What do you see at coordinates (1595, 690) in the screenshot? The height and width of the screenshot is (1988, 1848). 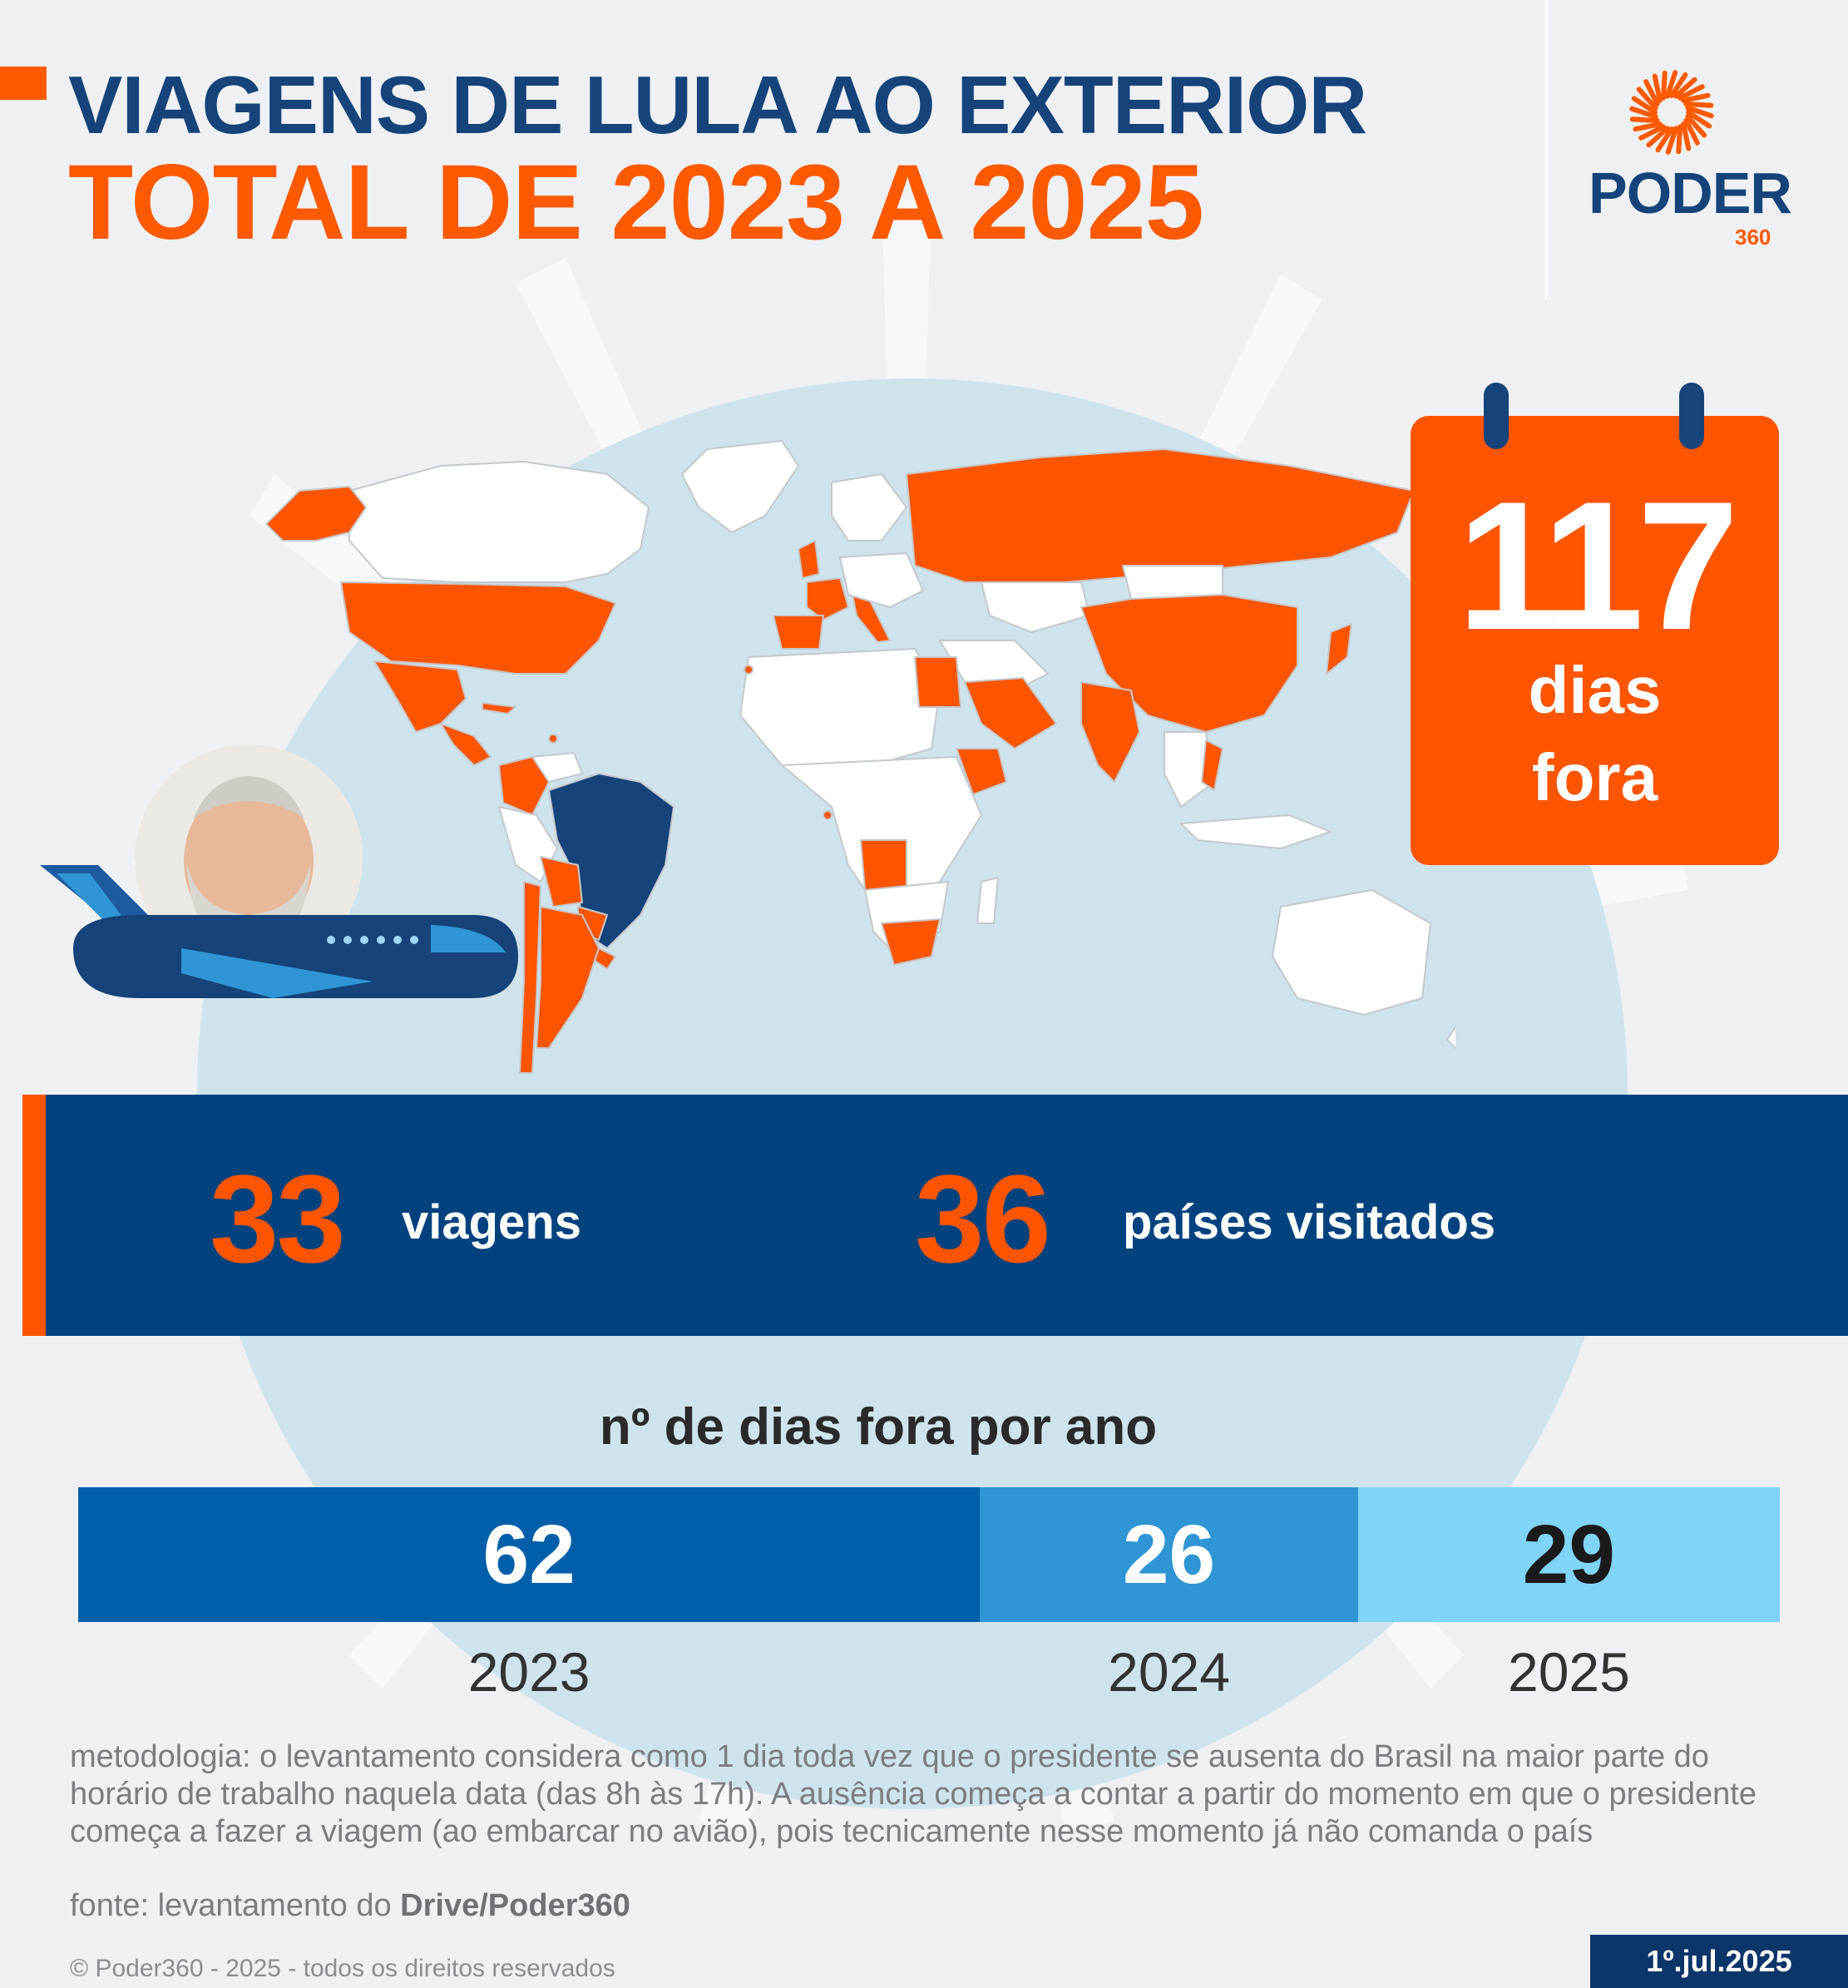 I see `days-away-label-line1: dias` at bounding box center [1595, 690].